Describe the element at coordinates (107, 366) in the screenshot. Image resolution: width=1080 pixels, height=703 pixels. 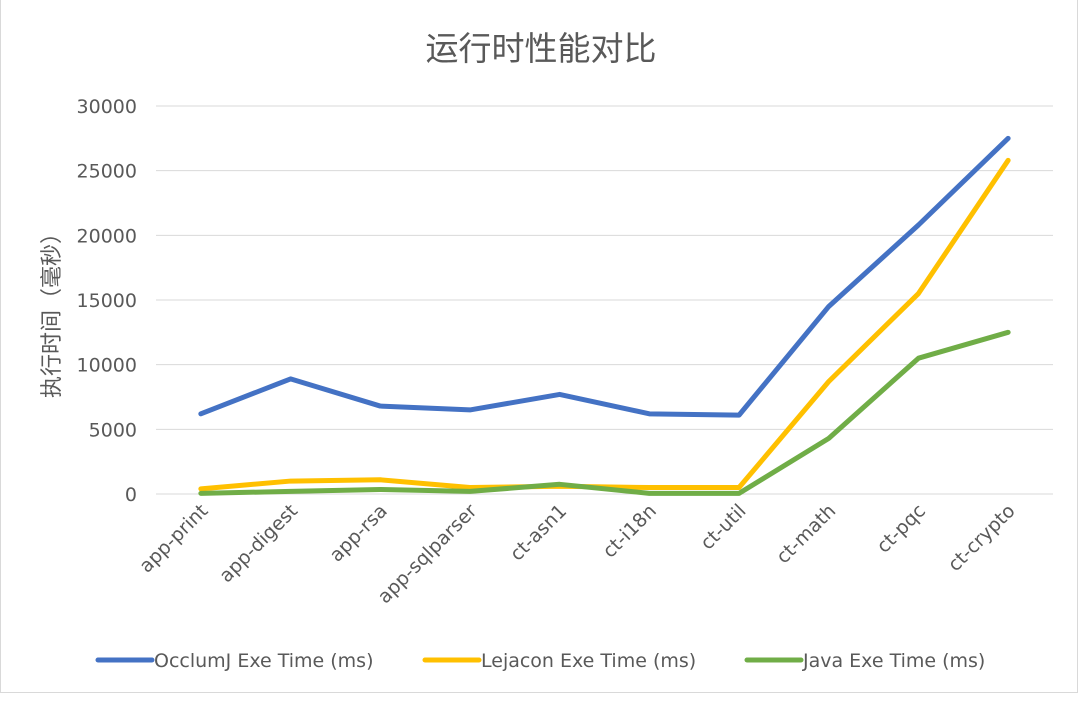
I see `y-tick-label: 10000` at that location.